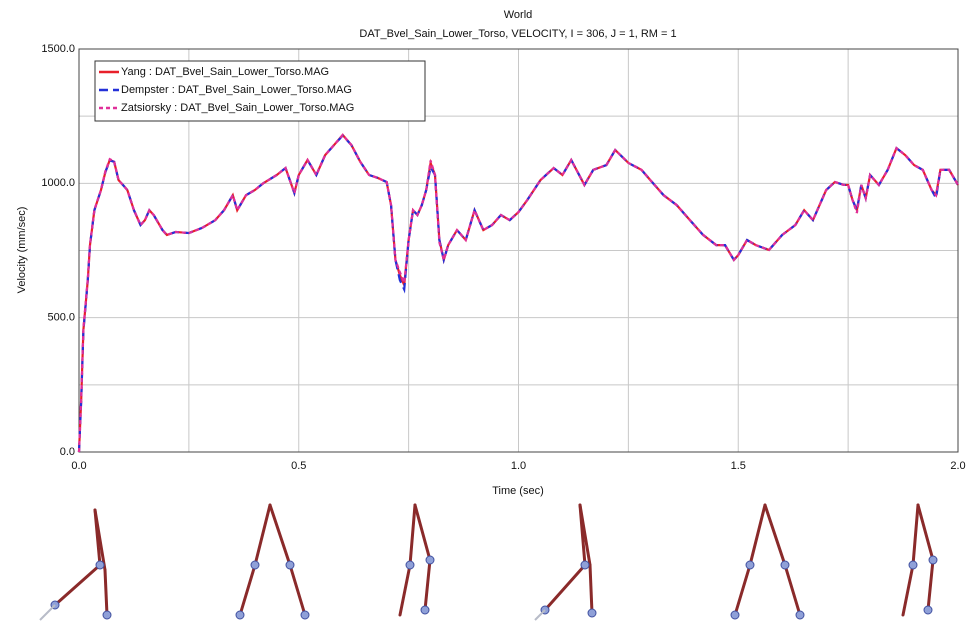  Describe the element at coordinates (78, 466) in the screenshot. I see `x-tick-label: 0.0` at that location.